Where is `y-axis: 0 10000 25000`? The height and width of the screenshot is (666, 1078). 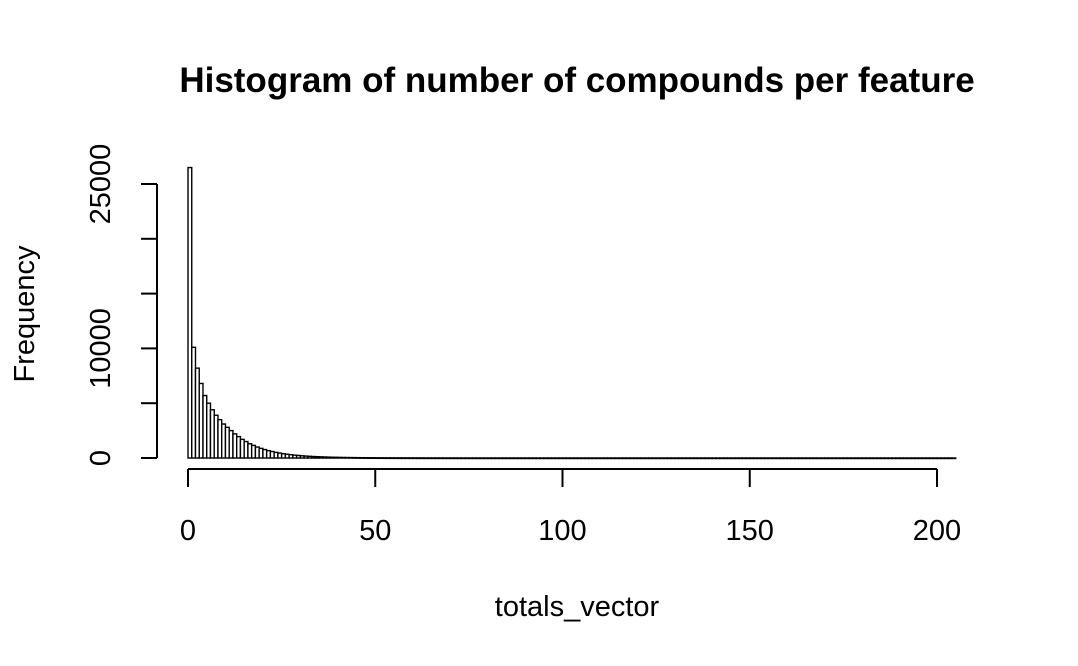
y-axis: 0 10000 25000 is located at coordinates (121, 305).